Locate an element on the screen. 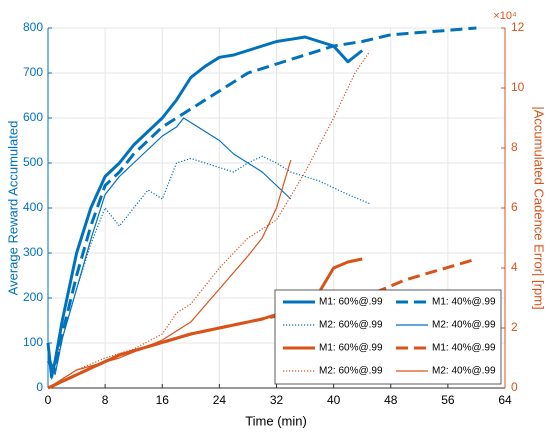 This screenshot has width=550, height=435. x-axis-label: Time (min) is located at coordinates (276, 420).